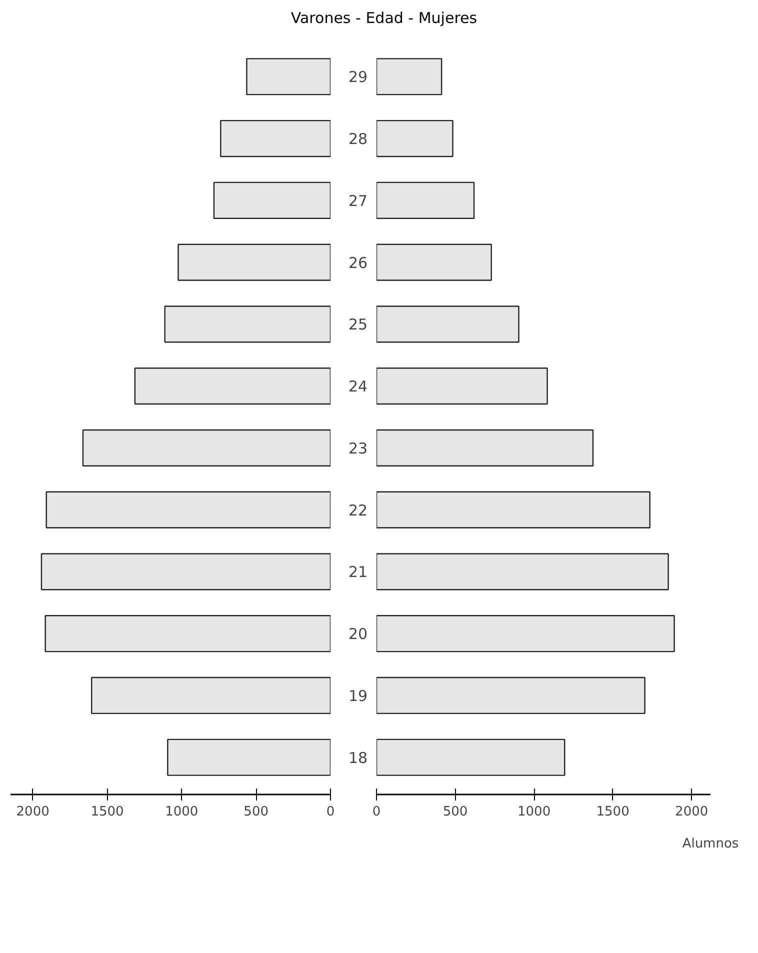 This screenshot has height=953, width=758. Describe the element at coordinates (384, 18) in the screenshot. I see `text: Varones - Edad - Mujeres` at that location.